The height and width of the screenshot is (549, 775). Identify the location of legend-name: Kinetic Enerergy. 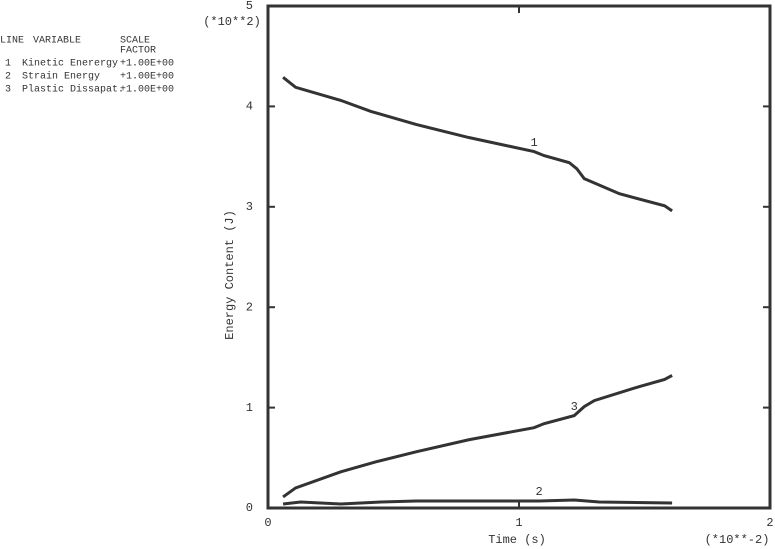
(70, 64).